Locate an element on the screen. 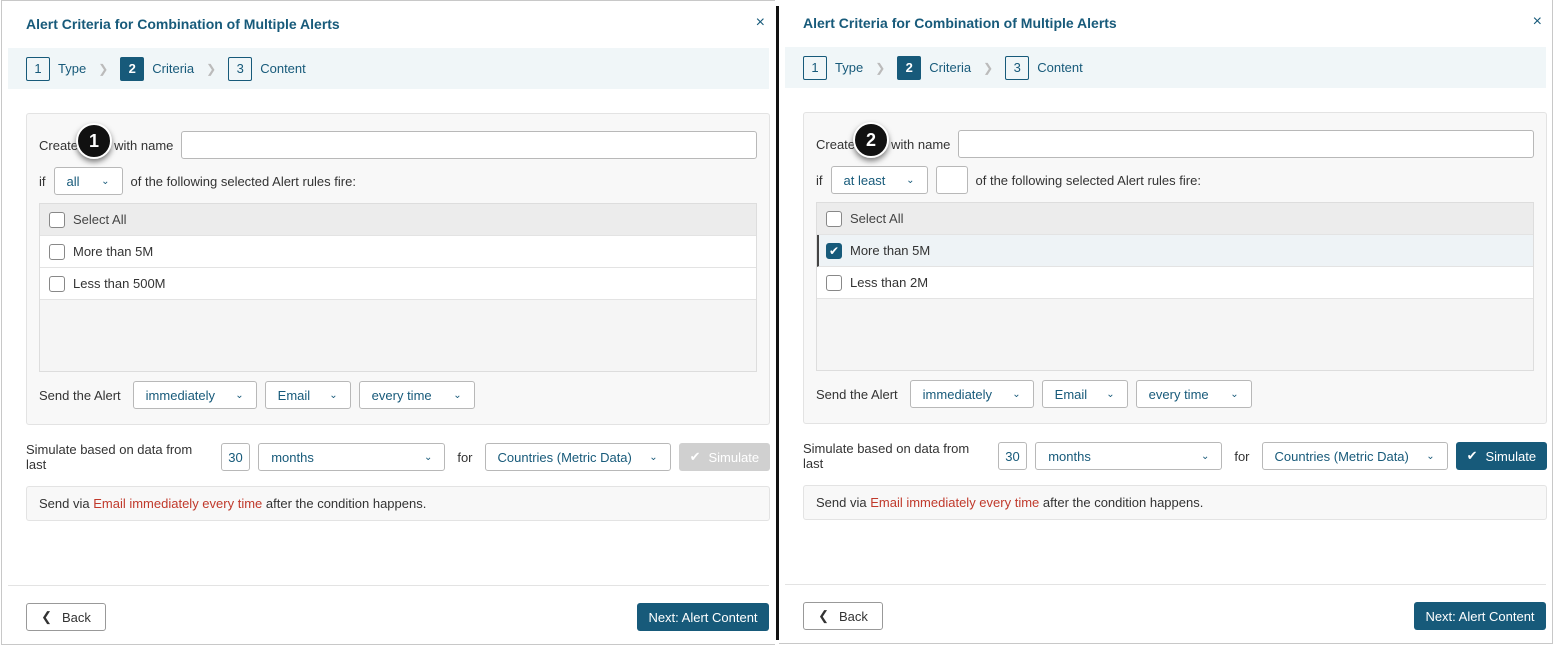 Image resolution: width=1560 pixels, height=647 pixels. simulate-label: Simulate based on data from last is located at coordinates (886, 456).